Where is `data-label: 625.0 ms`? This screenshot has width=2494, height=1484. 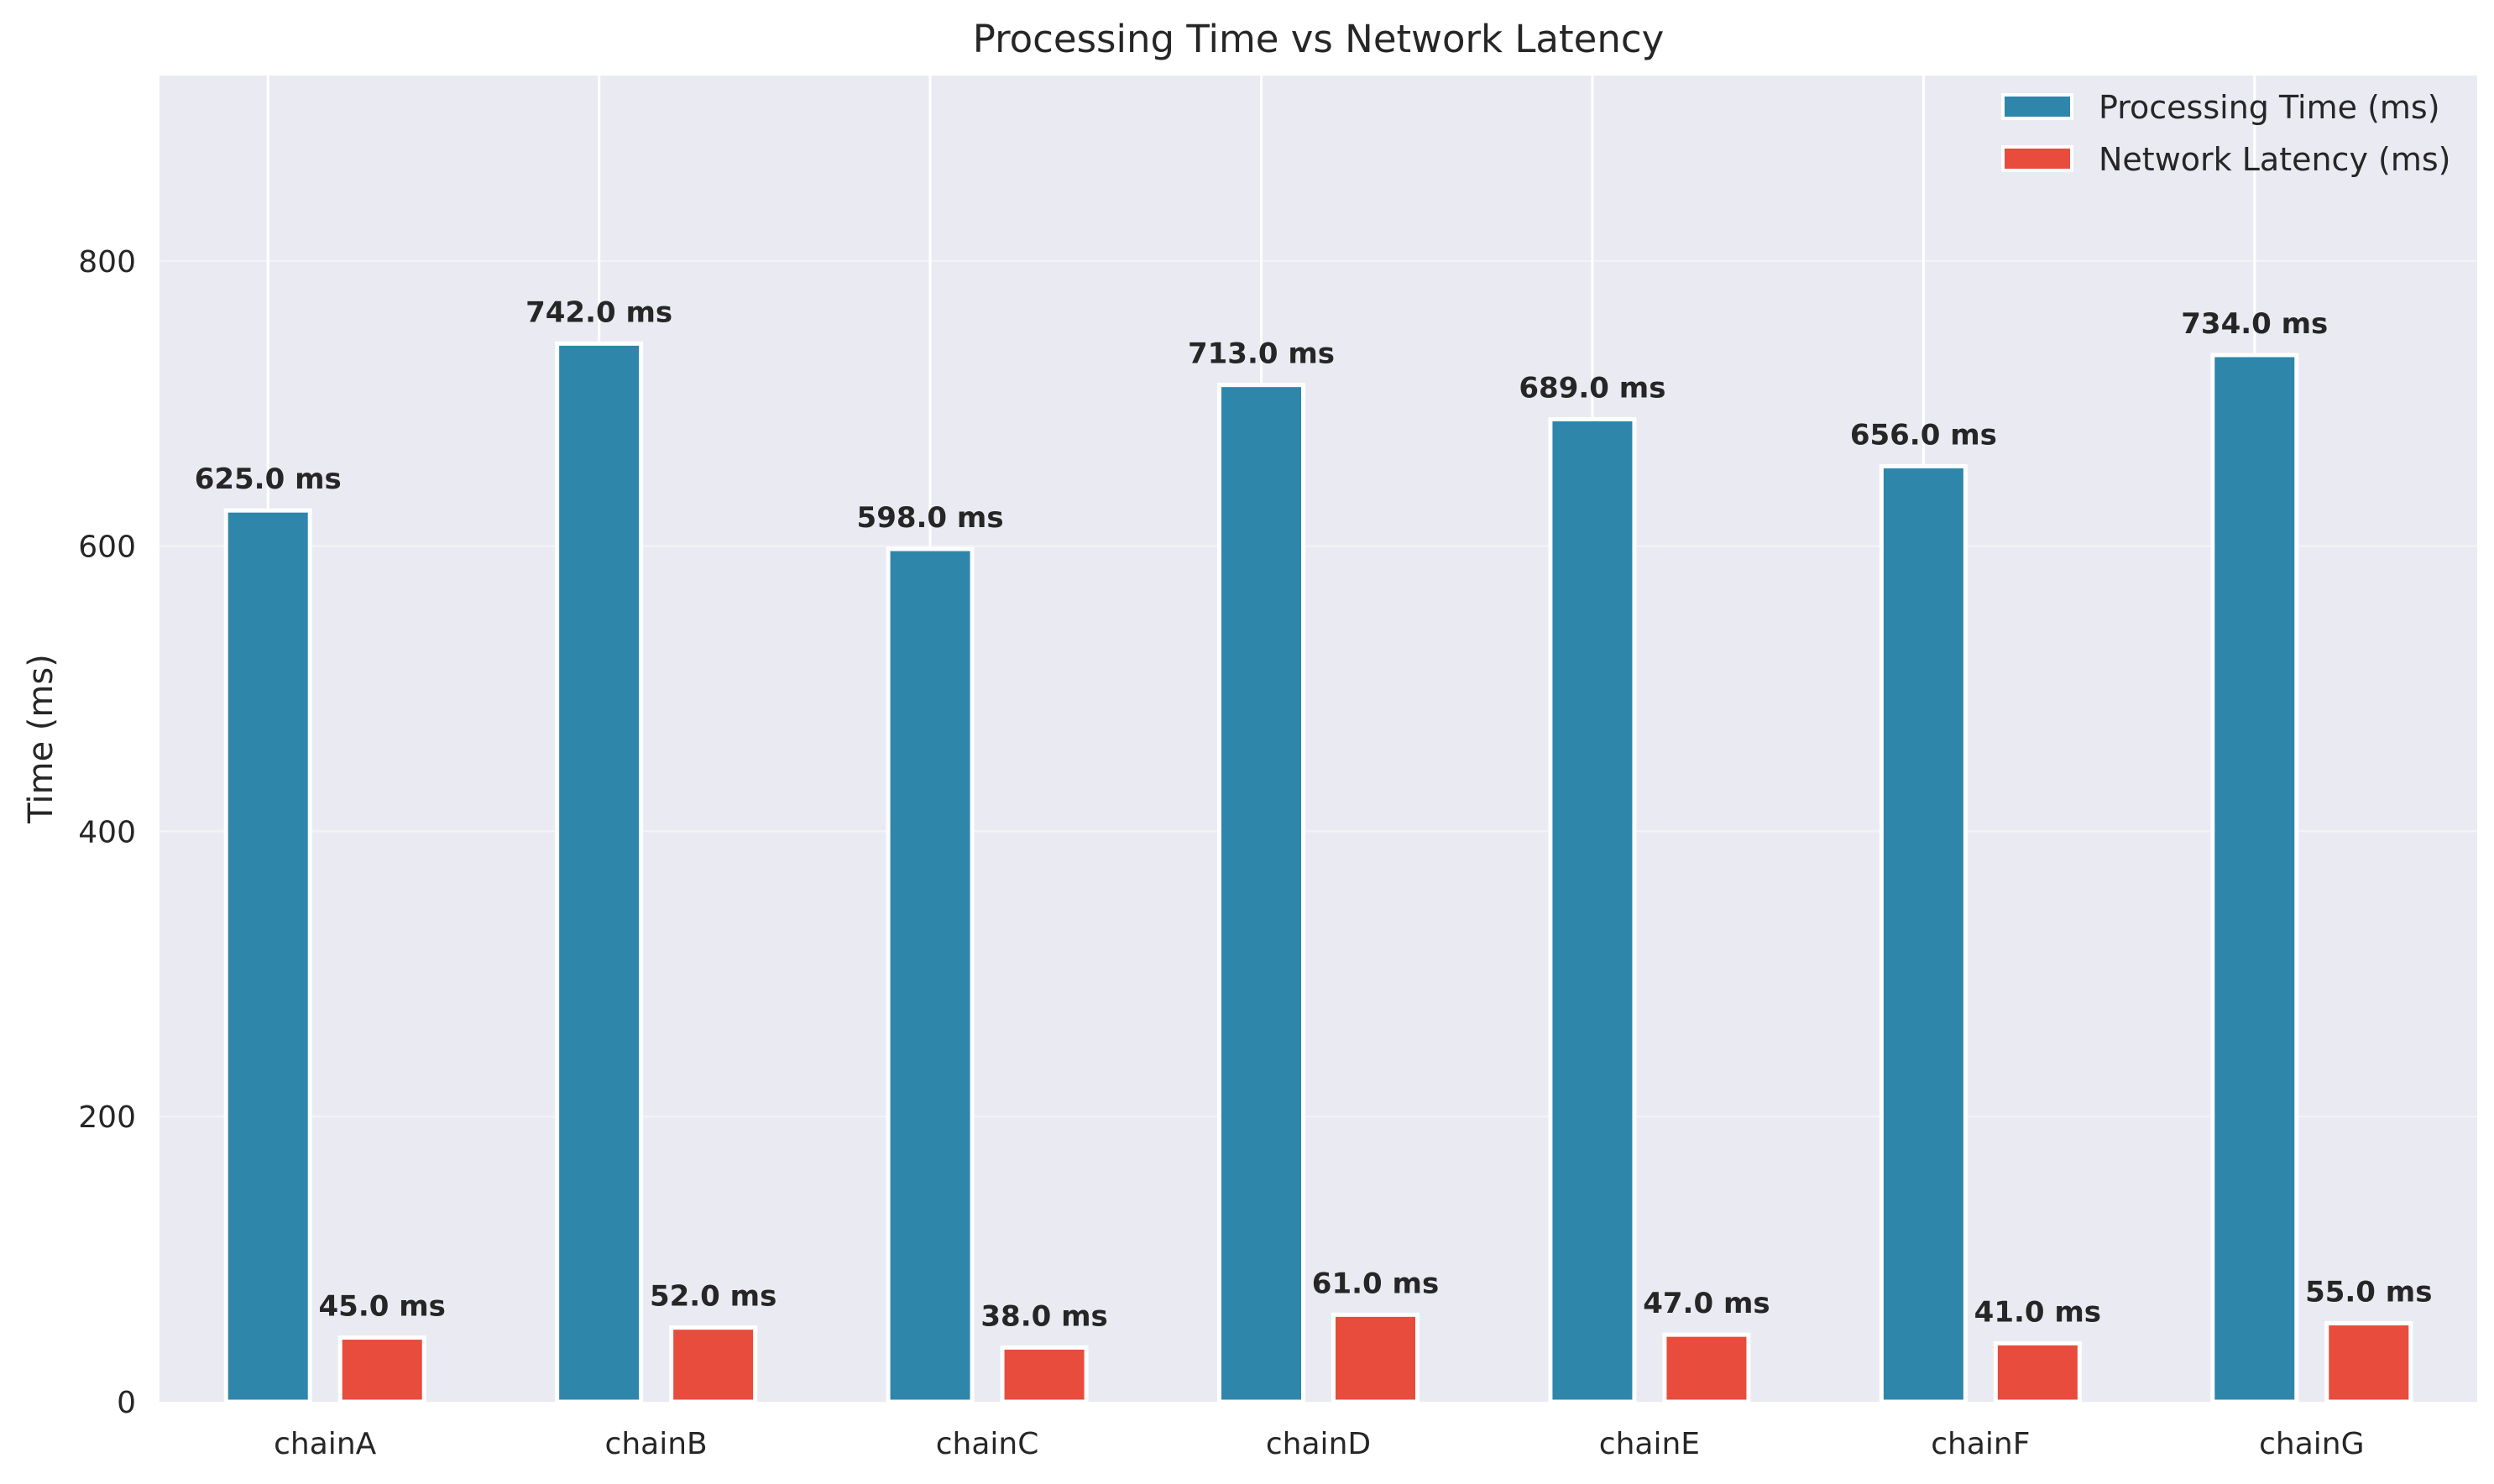 data-label: 625.0 ms is located at coordinates (268, 479).